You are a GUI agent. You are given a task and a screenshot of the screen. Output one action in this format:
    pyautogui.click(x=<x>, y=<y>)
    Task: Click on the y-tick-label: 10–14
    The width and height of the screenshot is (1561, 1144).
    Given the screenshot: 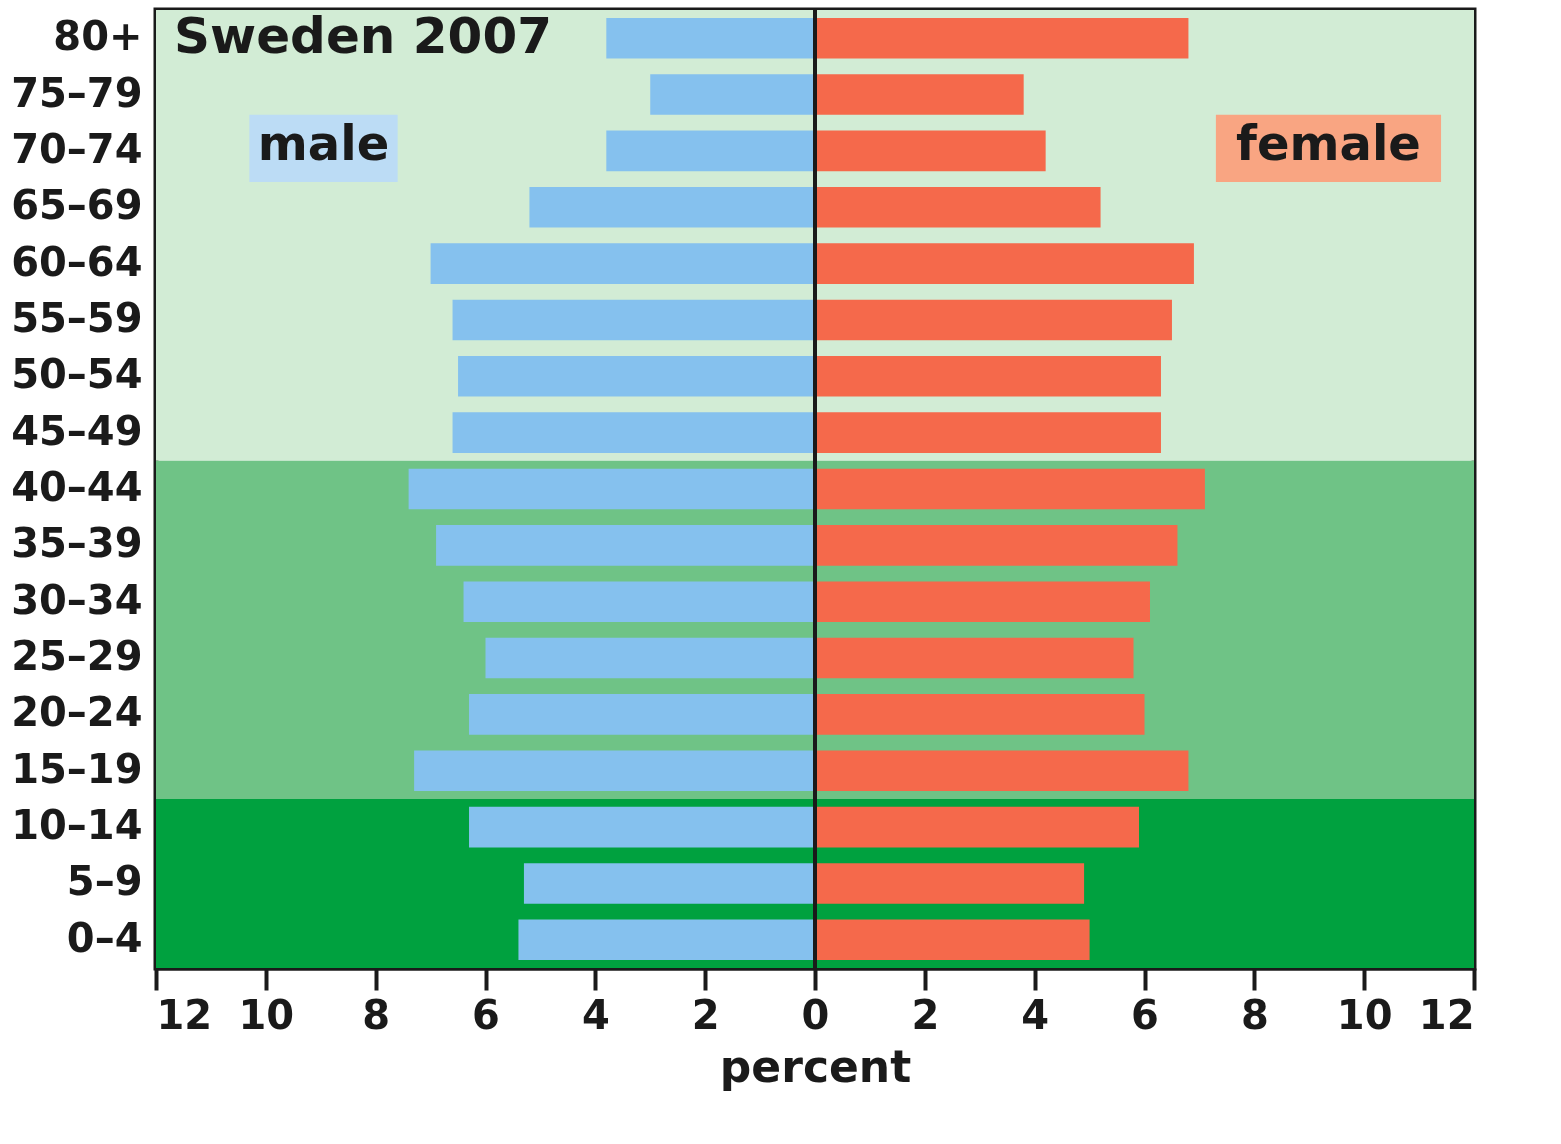 What is the action you would take?
    pyautogui.click(x=77, y=825)
    